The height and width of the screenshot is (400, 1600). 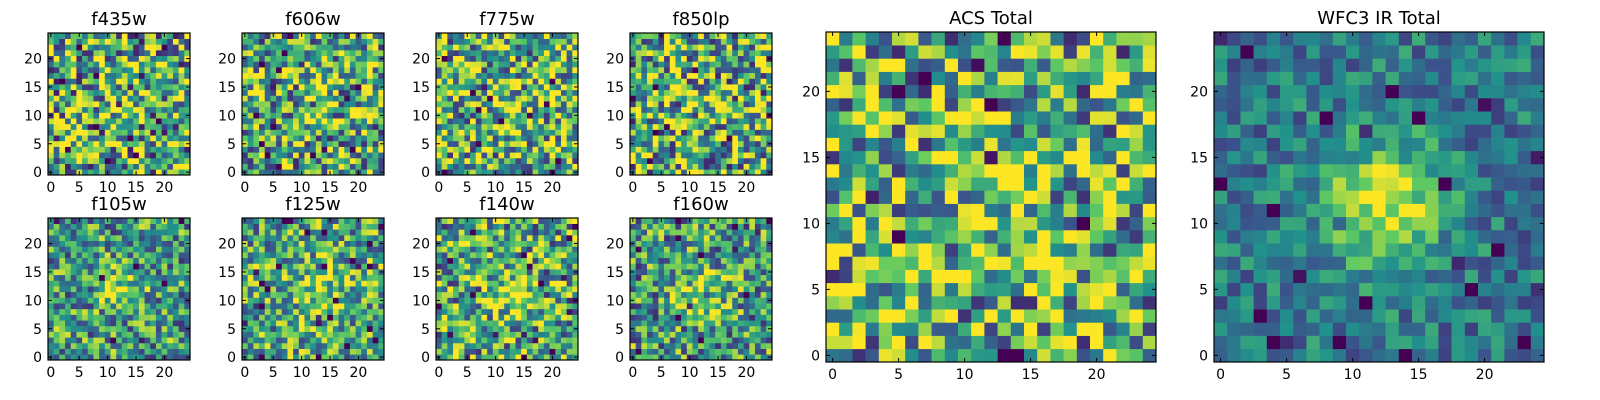 What do you see at coordinates (524, 373) in the screenshot?
I see `x-tick-label: 15` at bounding box center [524, 373].